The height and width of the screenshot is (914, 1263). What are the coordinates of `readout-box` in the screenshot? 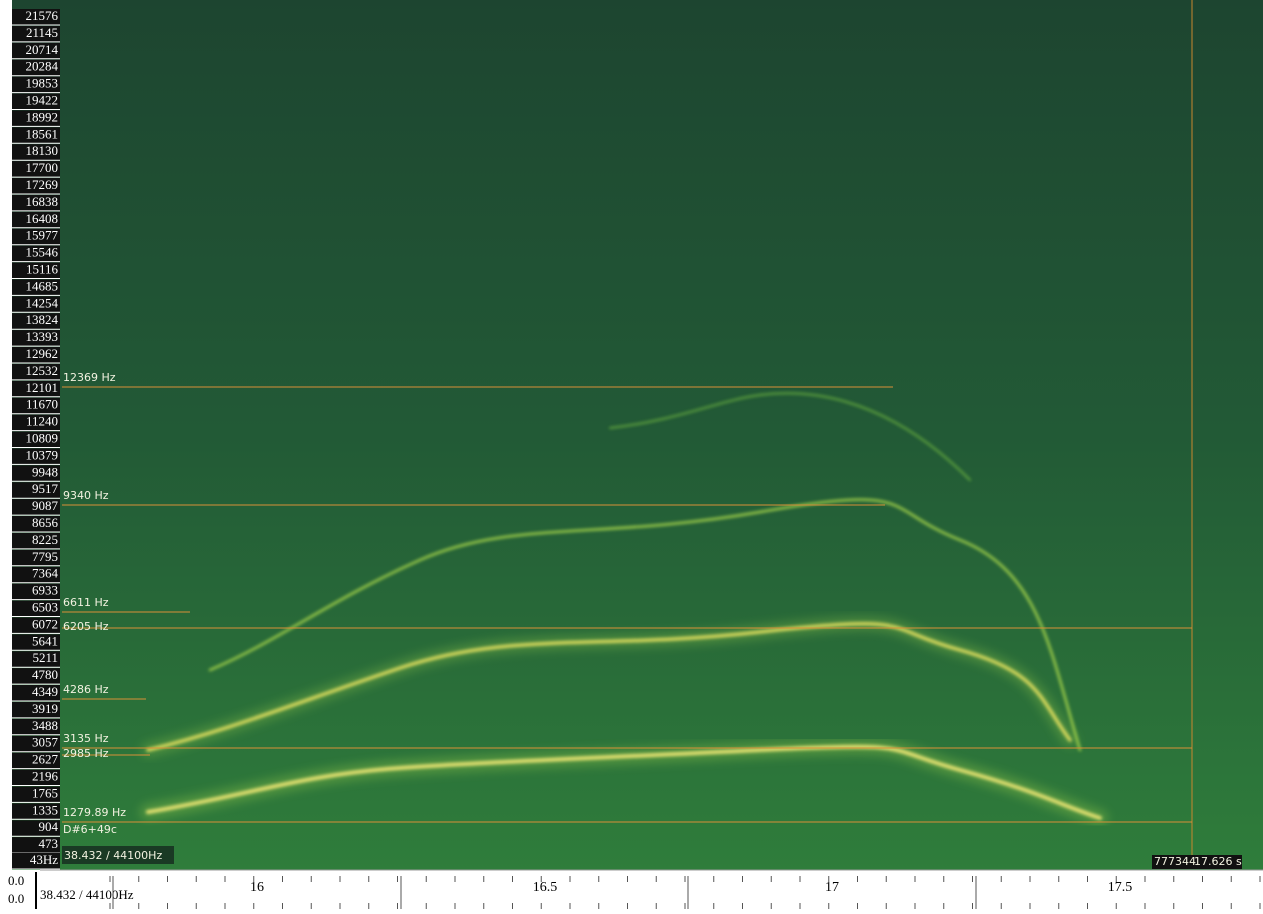 It's located at (118, 855).